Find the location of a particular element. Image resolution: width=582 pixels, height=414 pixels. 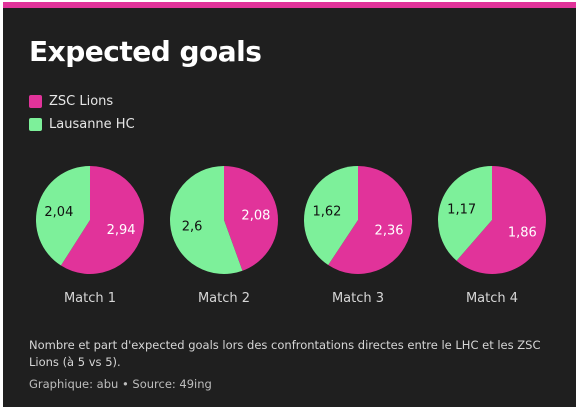

legend-label-zsc: ZSC Lions is located at coordinates (81, 101).